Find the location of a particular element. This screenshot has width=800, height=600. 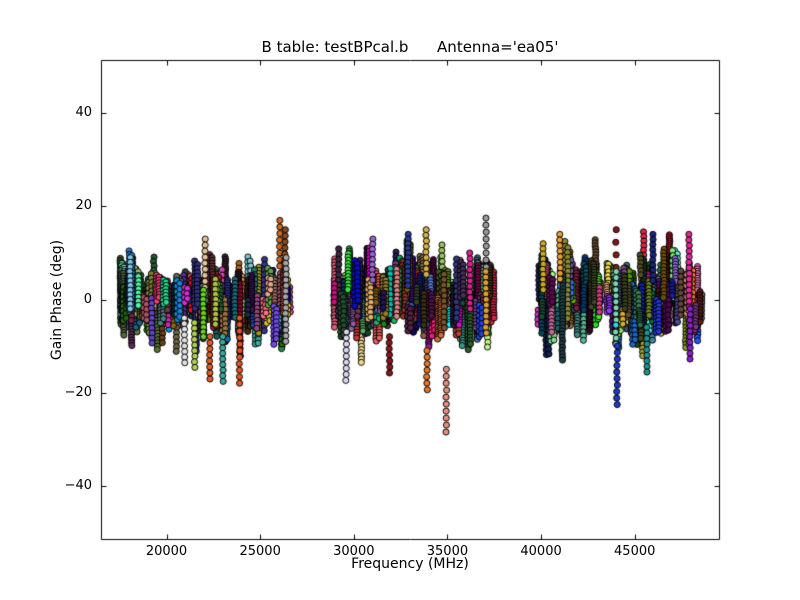

x-tick-label: 30000 is located at coordinates (354, 551).